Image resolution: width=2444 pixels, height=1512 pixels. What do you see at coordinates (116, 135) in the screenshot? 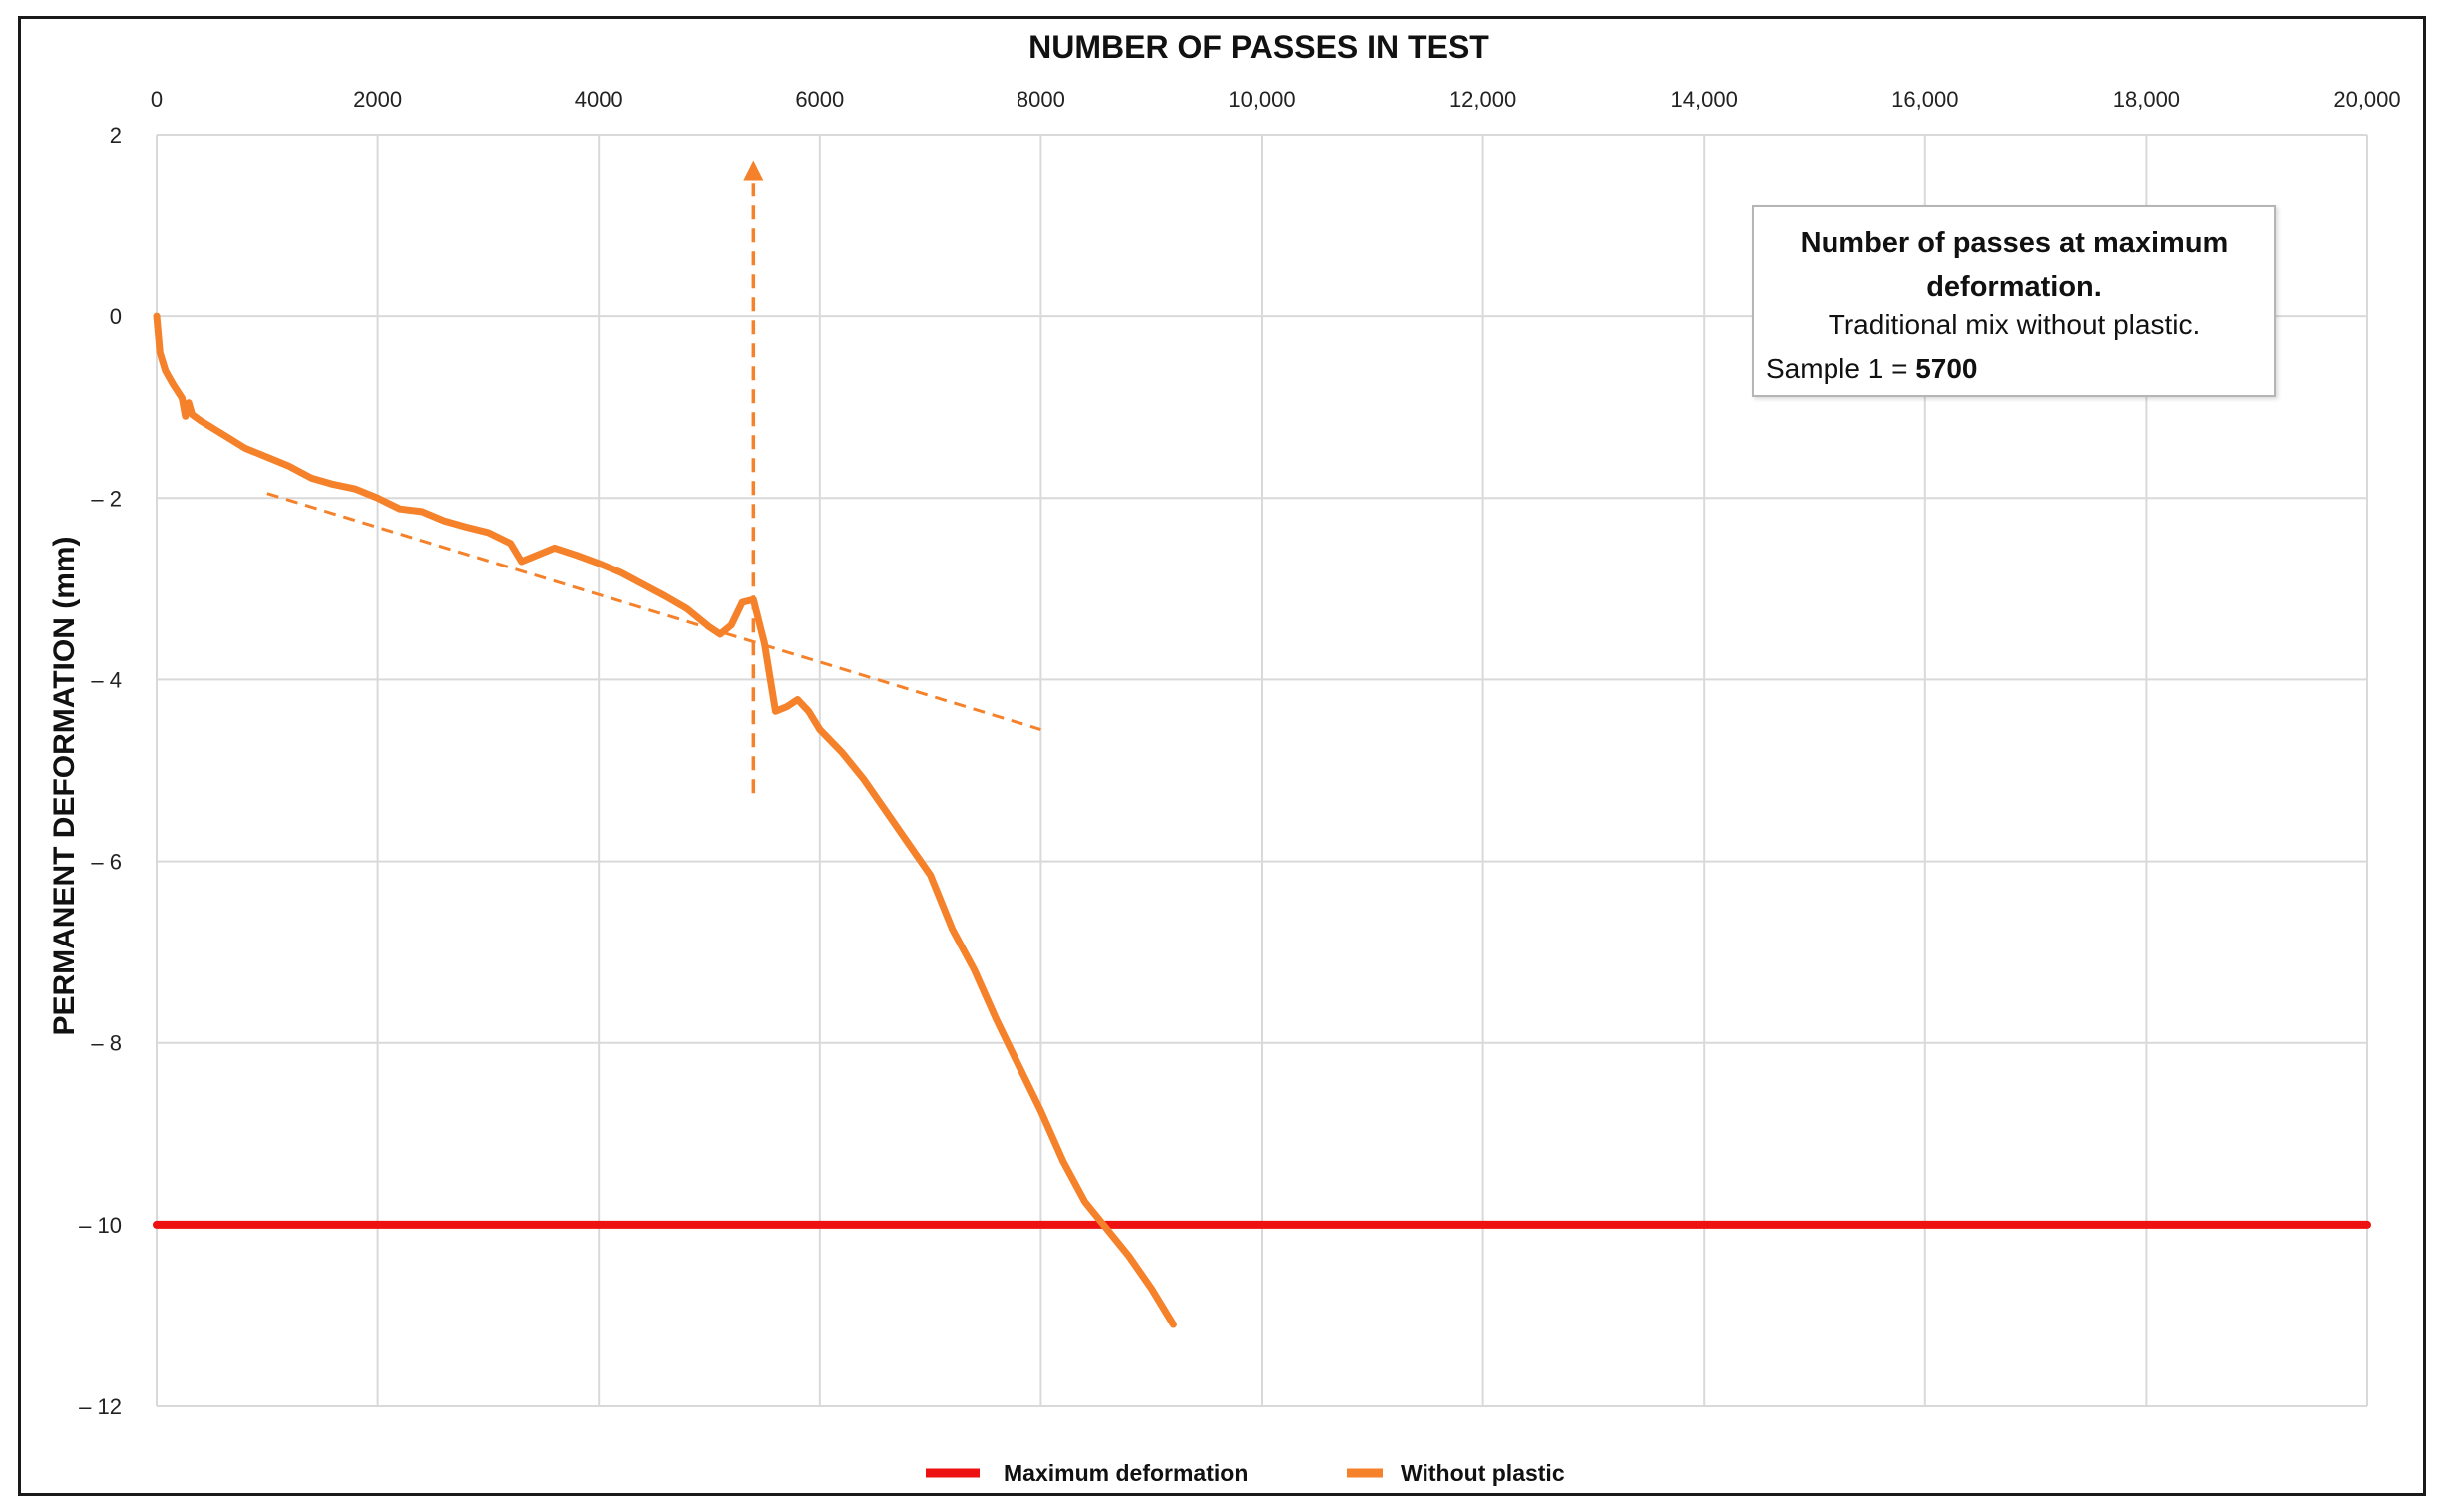
I see `y-tick-label: 2` at bounding box center [116, 135].